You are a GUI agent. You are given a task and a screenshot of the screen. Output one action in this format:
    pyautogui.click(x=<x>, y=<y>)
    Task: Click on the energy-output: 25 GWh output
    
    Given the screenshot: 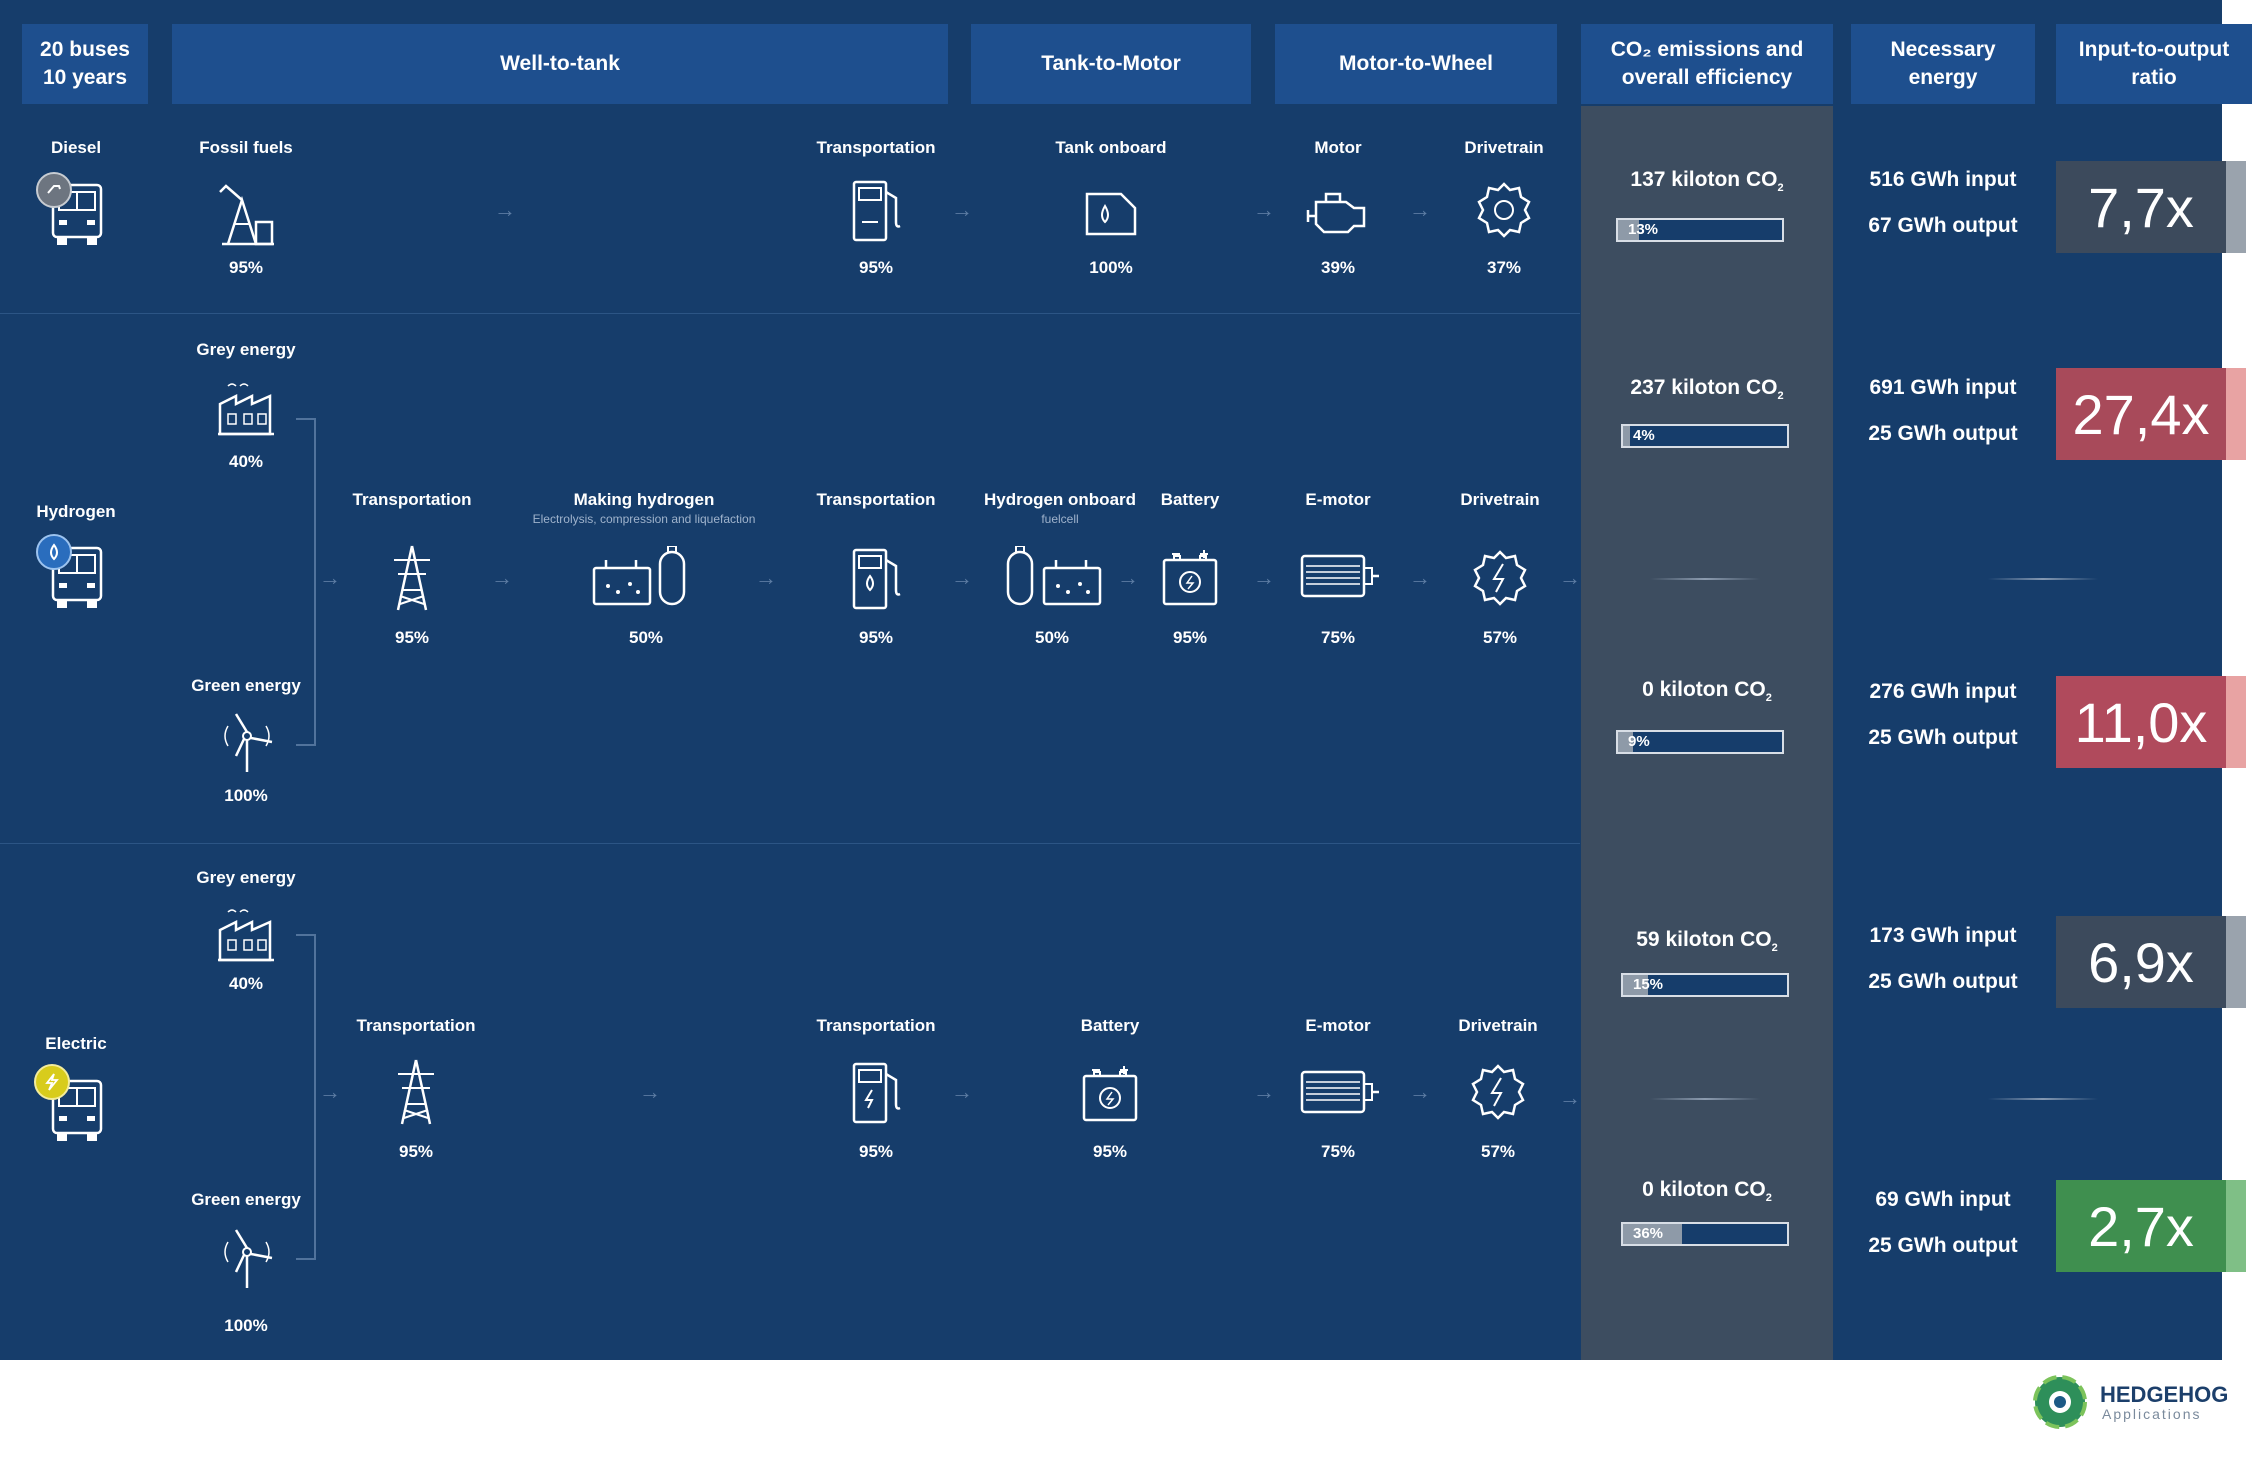 What is the action you would take?
    pyautogui.click(x=1943, y=1245)
    